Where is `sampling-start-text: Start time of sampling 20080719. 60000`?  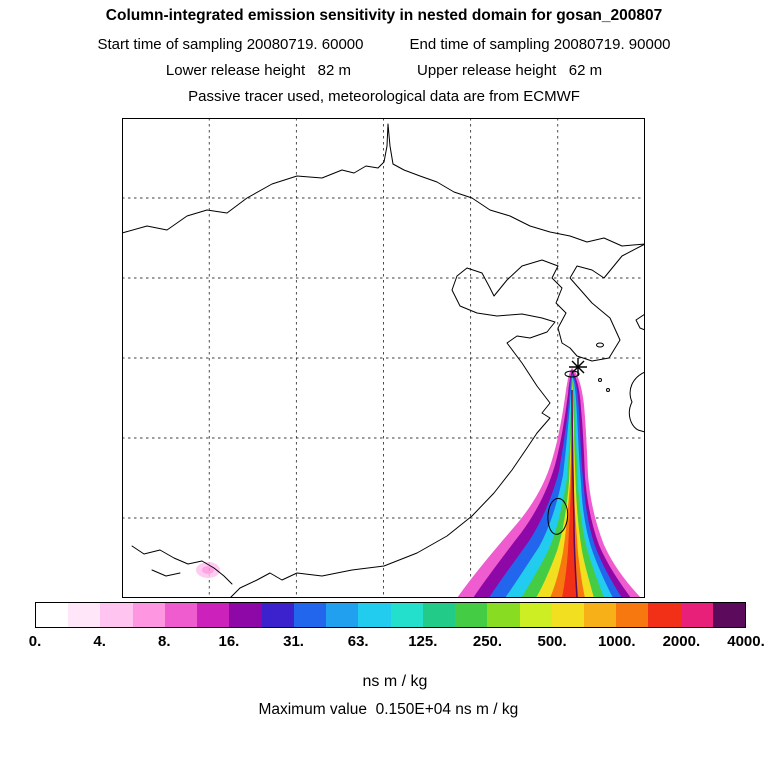
sampling-start-text: Start time of sampling 20080719. 60000 is located at coordinates (230, 44).